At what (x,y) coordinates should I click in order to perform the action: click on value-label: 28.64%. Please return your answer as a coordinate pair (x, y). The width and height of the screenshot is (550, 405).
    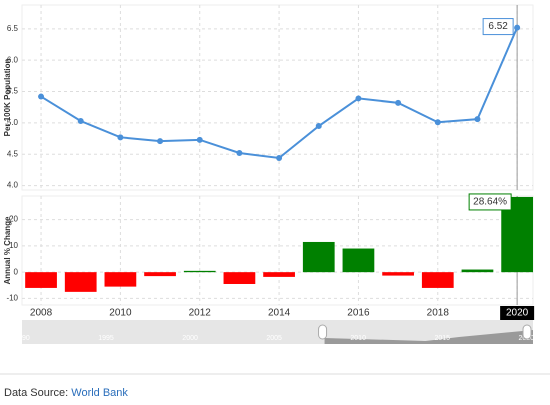
    Looking at the image, I should click on (490, 202).